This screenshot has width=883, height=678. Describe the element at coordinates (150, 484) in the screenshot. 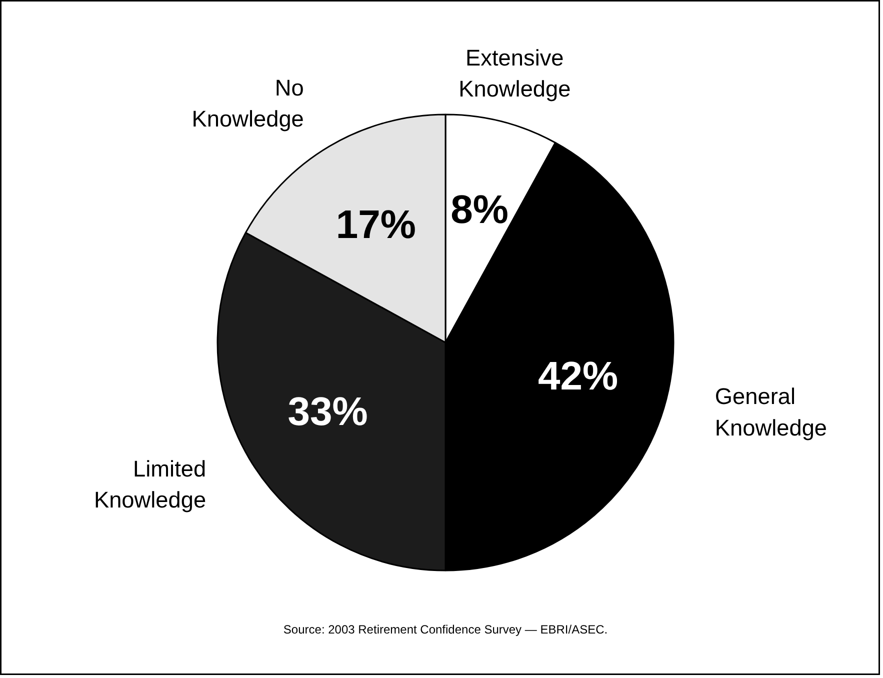

I see `slice-label: Limited Knowledge` at that location.